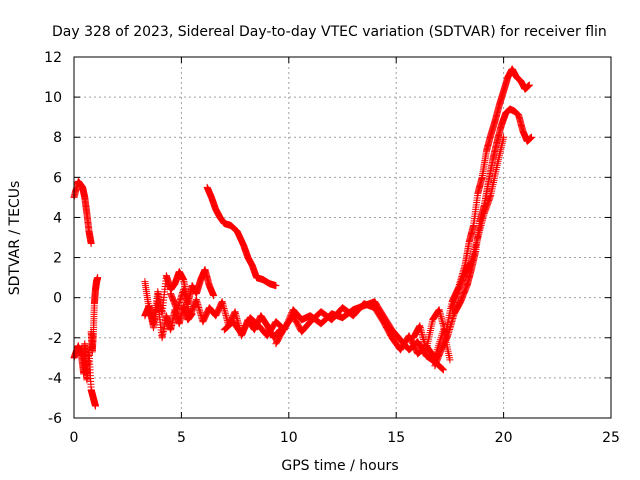 This screenshot has height=480, width=640. Describe the element at coordinates (504, 438) in the screenshot. I see `x-tick-label: 20` at that location.